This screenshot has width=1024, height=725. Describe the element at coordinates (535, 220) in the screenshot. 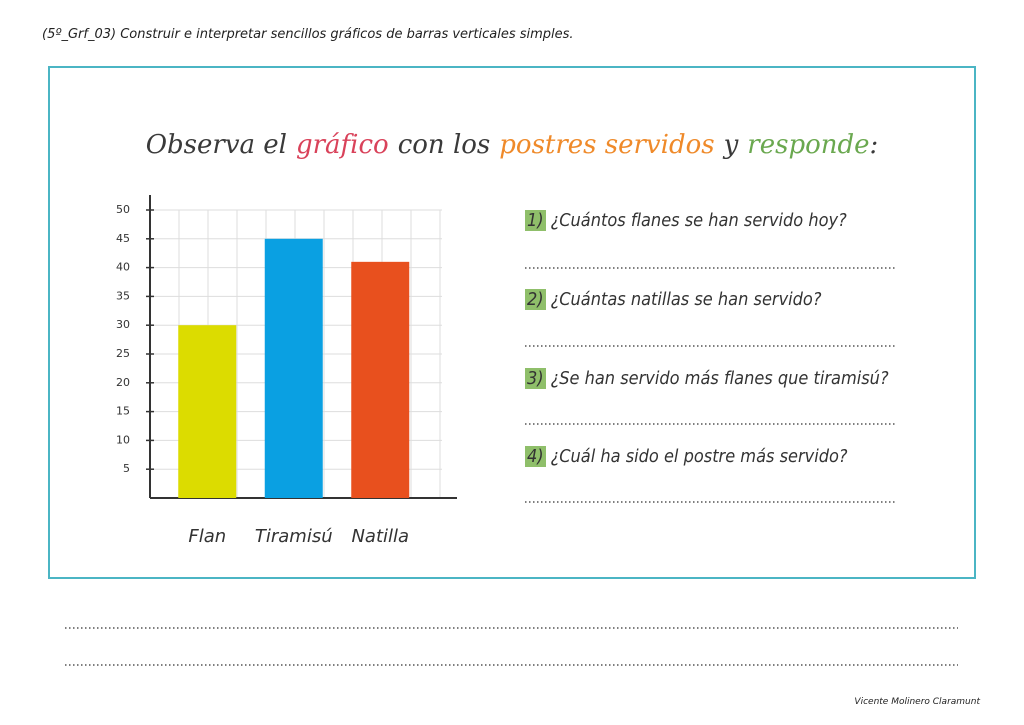

I see `question-number: 1)` at that location.